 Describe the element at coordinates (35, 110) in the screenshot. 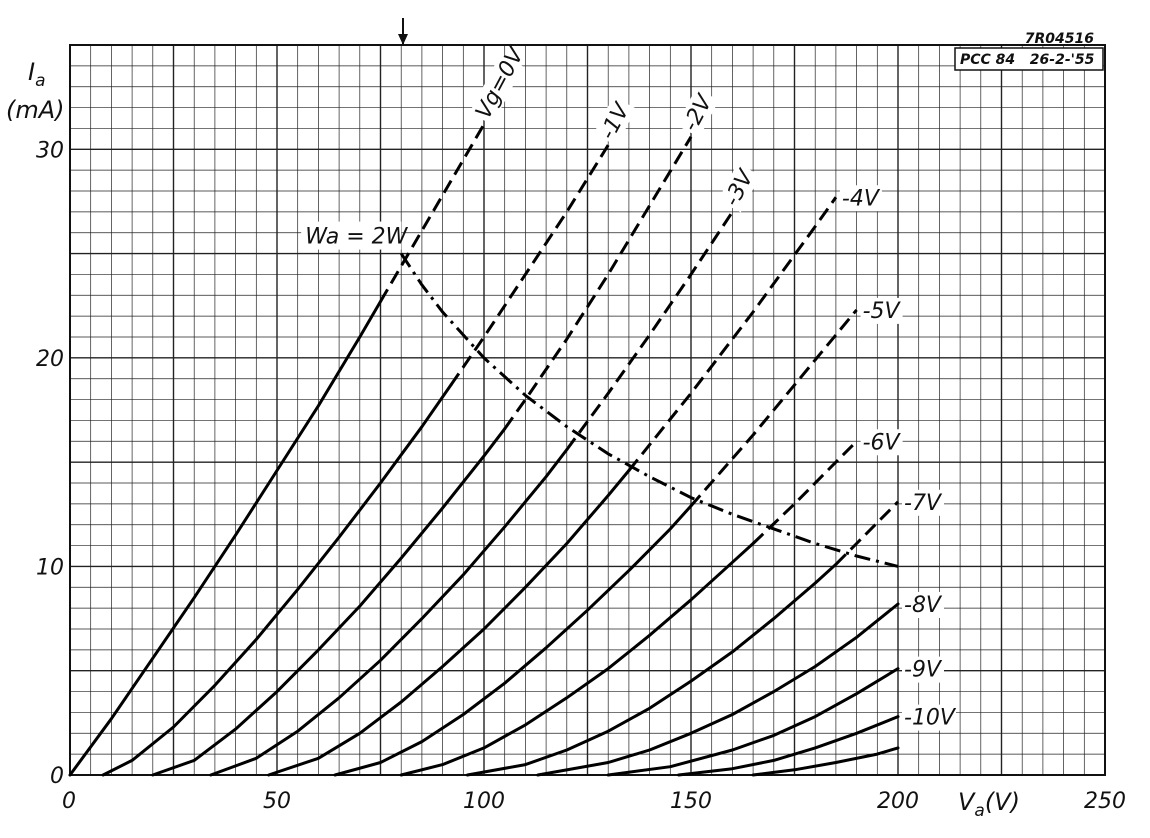

I see `y-axis-unit: (mA)` at that location.